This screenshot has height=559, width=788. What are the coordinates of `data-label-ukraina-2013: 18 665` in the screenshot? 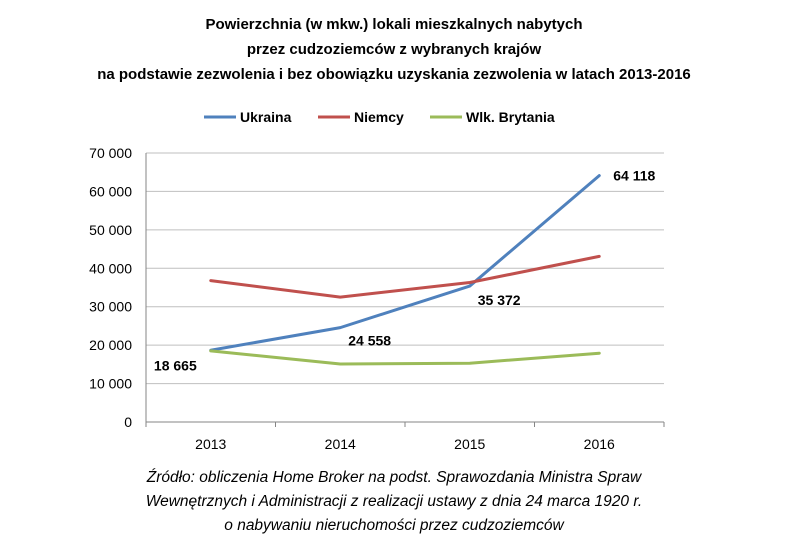 It's located at (175, 365).